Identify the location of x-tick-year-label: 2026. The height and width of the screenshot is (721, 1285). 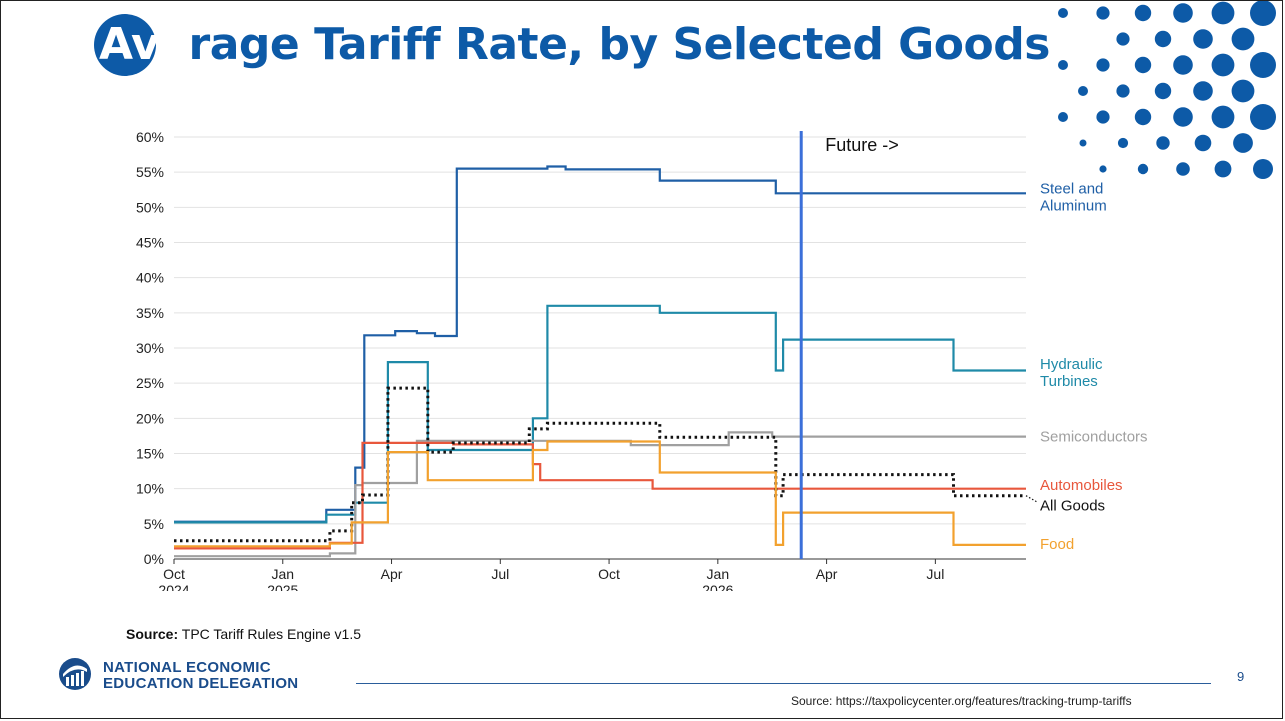
(717, 586).